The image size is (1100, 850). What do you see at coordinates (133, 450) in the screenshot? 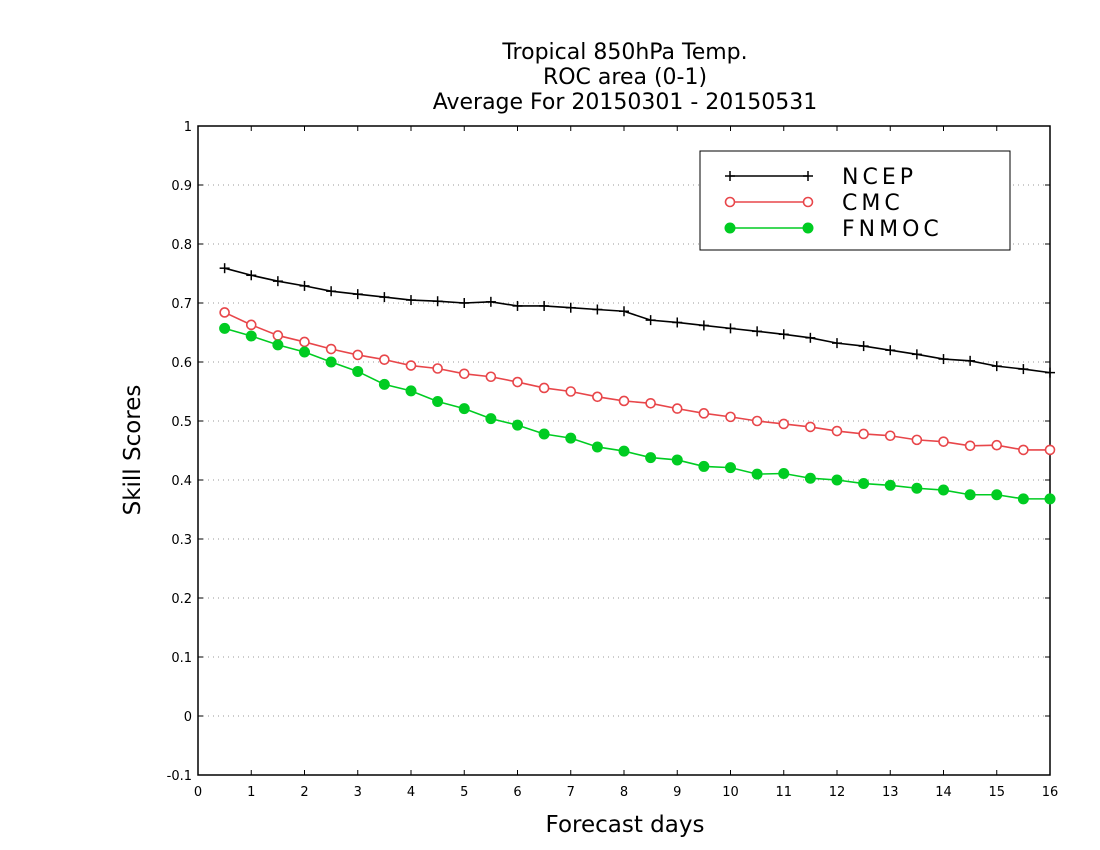
I see `y-axis-label: Skill Scores` at bounding box center [133, 450].